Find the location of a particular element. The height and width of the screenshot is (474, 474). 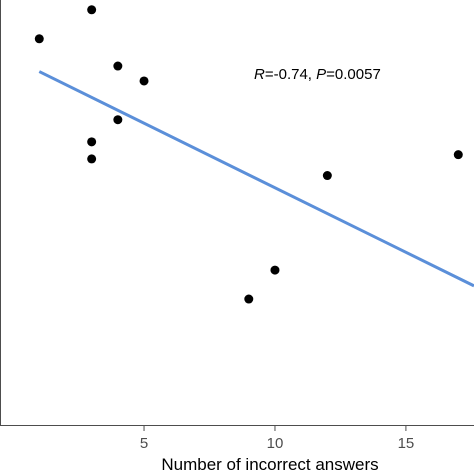

r-label: R is located at coordinates (259, 74).